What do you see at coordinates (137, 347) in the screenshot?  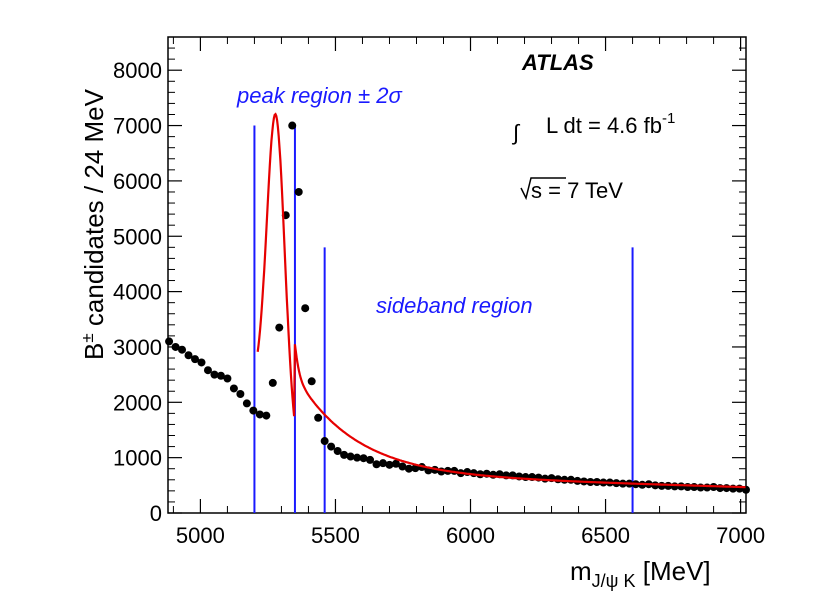 I see `y-tick-label: 3000` at bounding box center [137, 347].